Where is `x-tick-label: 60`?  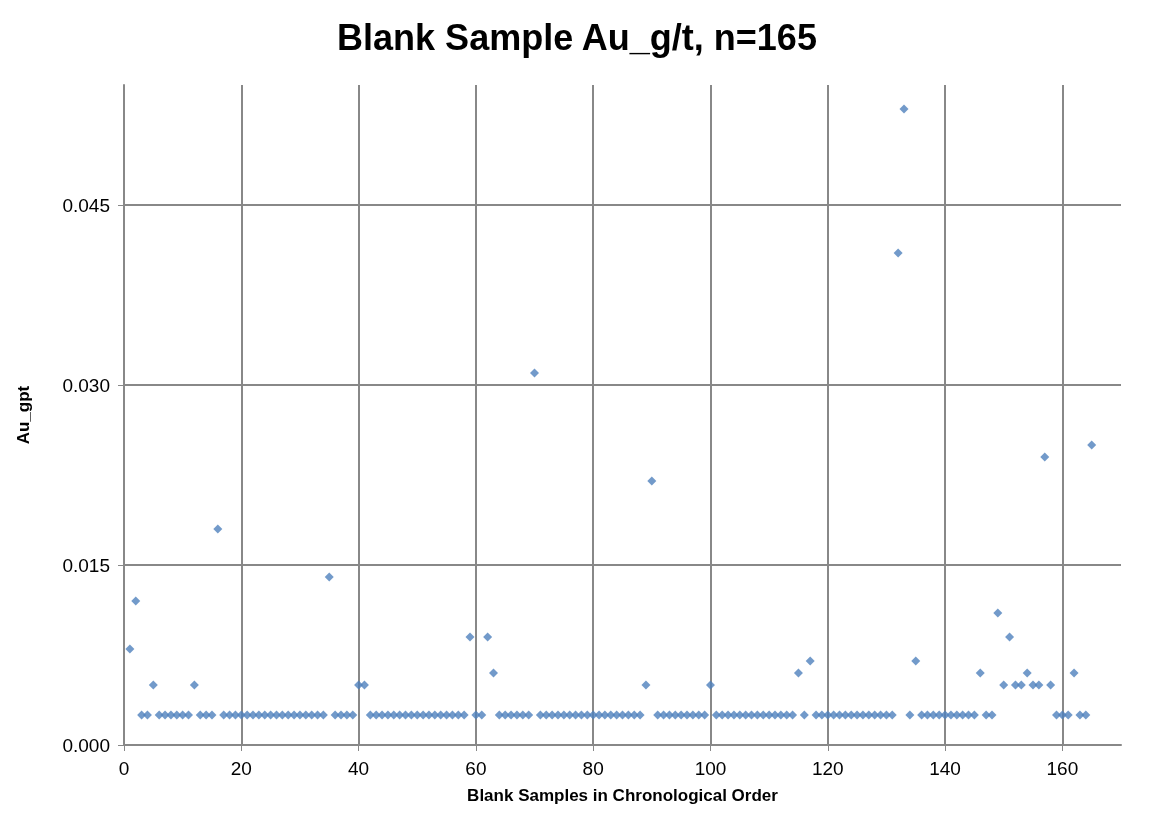 x-tick-label: 60 is located at coordinates (476, 768).